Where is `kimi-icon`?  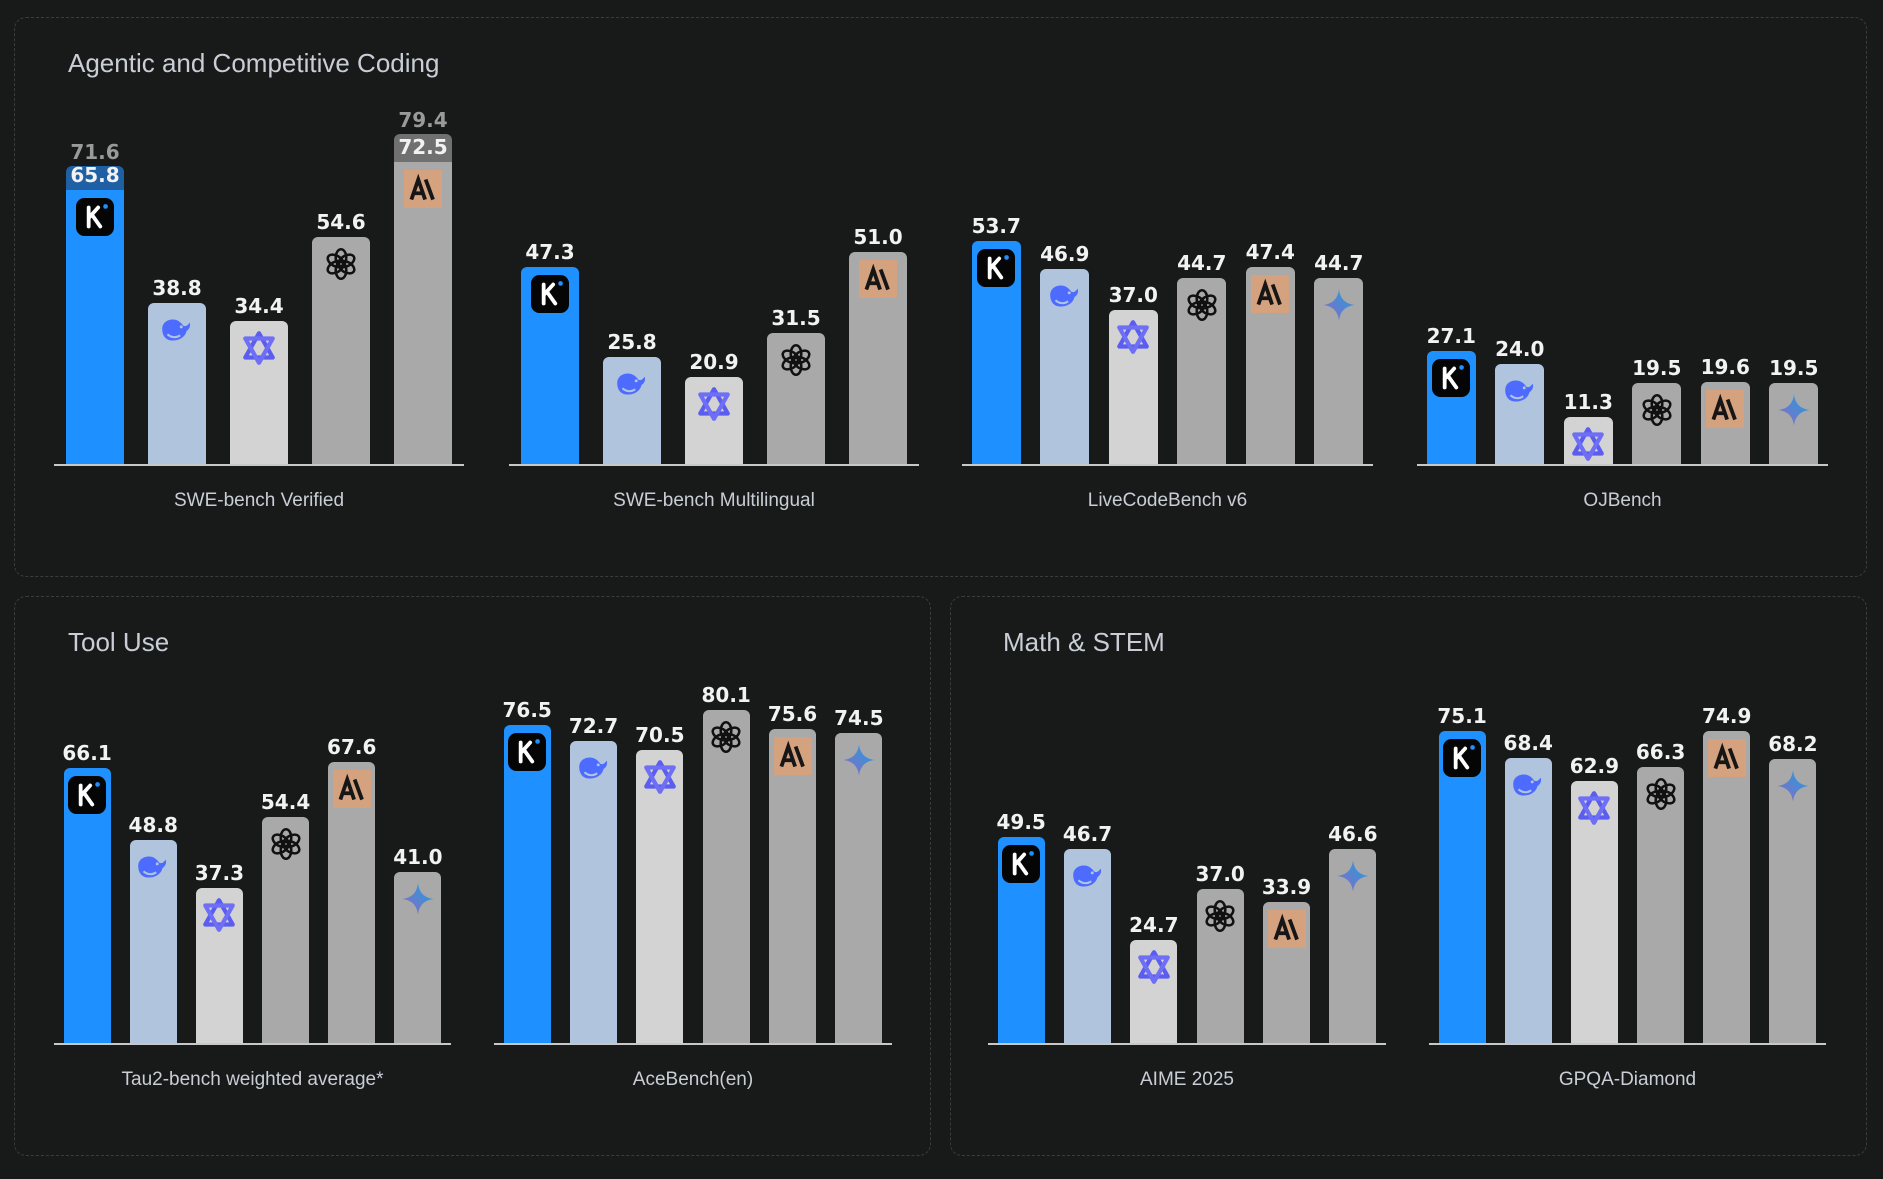 kimi-icon is located at coordinates (87, 795).